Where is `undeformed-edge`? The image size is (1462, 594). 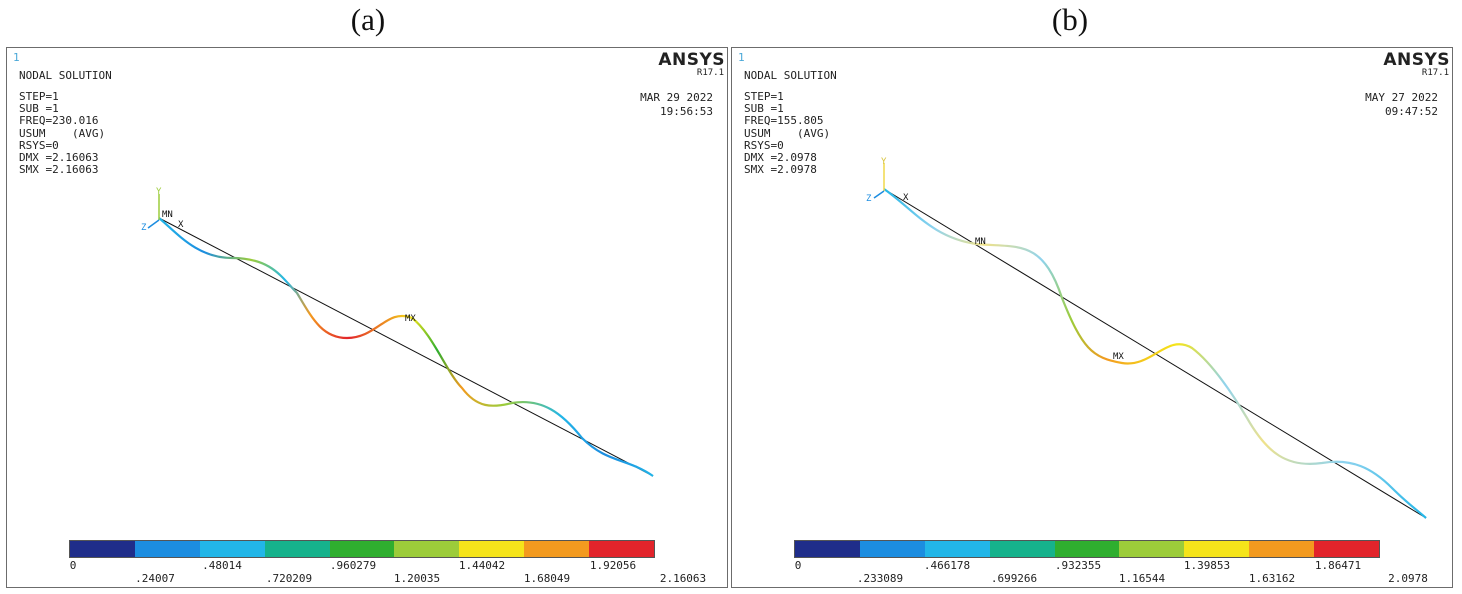 undeformed-edge is located at coordinates (406, 347).